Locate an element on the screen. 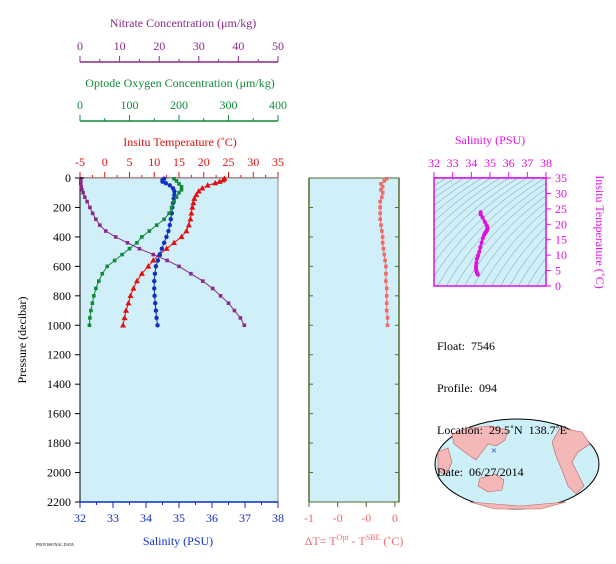  salinity-tick-label: 32 is located at coordinates (80, 518).